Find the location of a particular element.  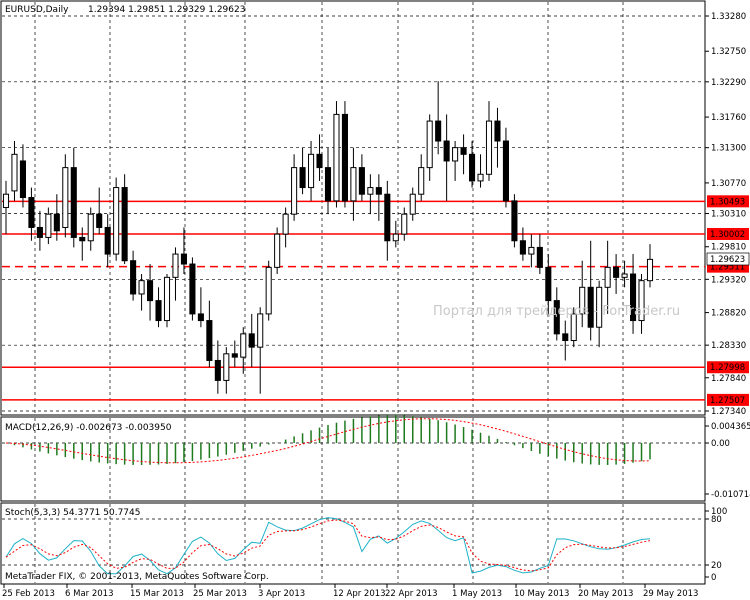

time-tick-label: 12 Apr 2013 is located at coordinates (359, 594).